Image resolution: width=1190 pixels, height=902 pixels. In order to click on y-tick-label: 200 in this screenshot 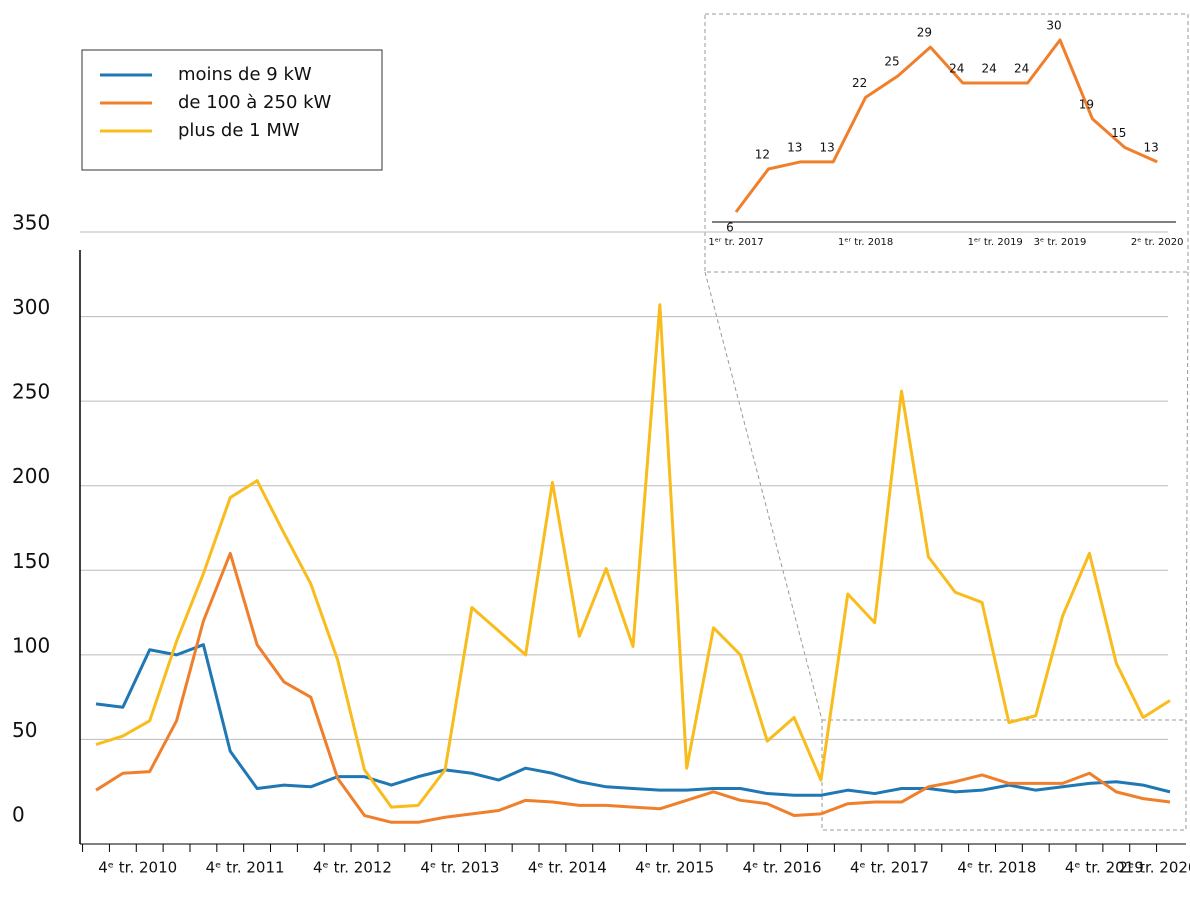, I will do `click(31, 476)`.